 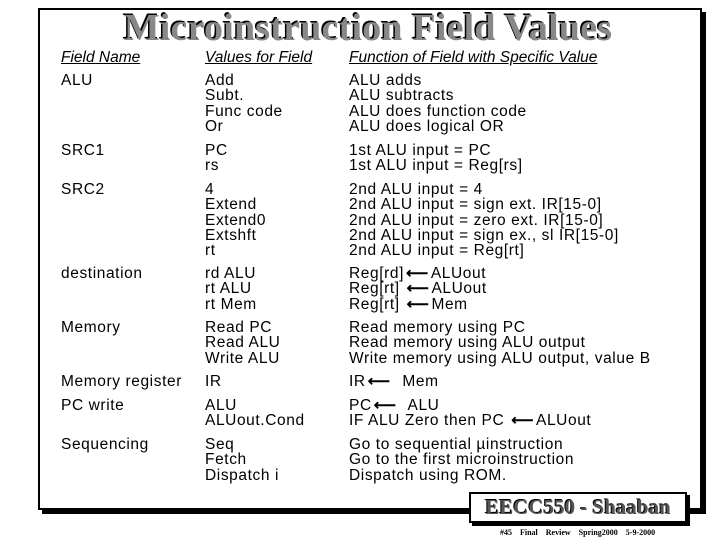 I want to click on field-value: rs, so click(x=212, y=166).